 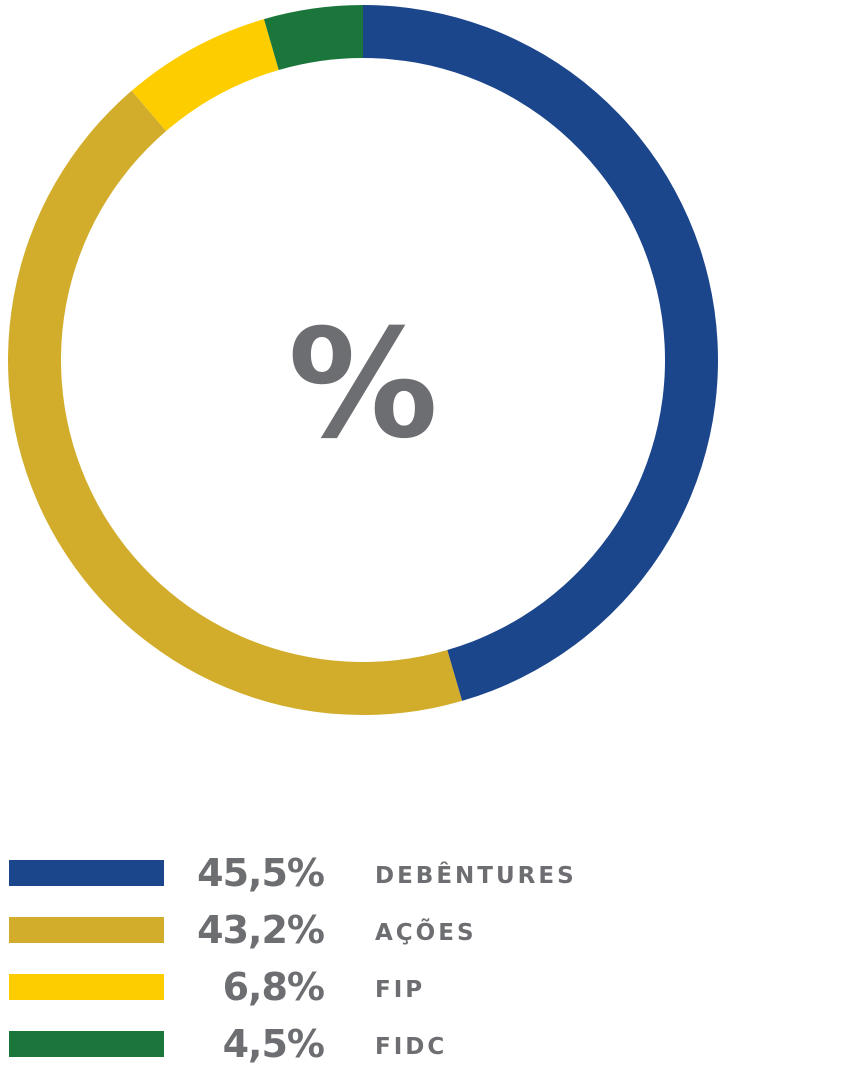 I want to click on legend-value: 4,5%, so click(x=273, y=1044).